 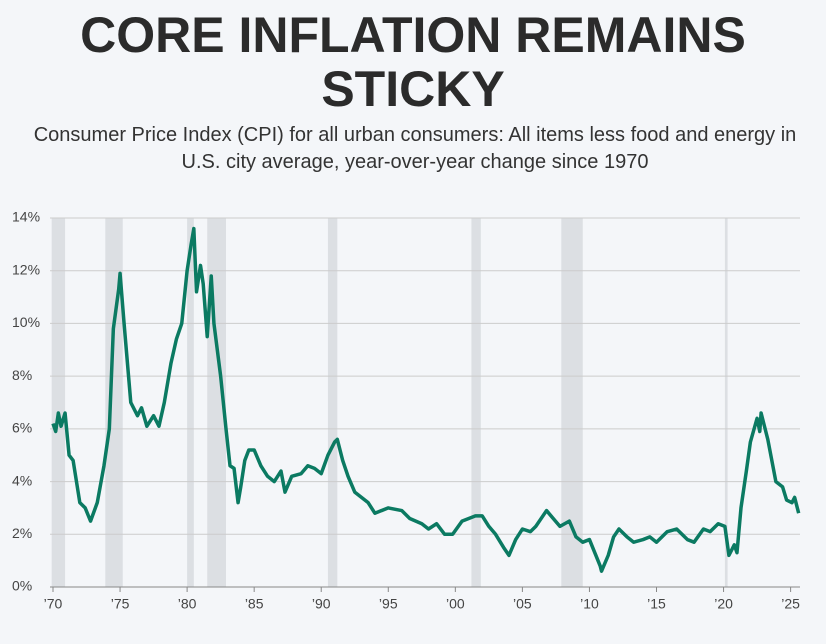 What do you see at coordinates (120, 604) in the screenshot?
I see `x-tick-label: ’75` at bounding box center [120, 604].